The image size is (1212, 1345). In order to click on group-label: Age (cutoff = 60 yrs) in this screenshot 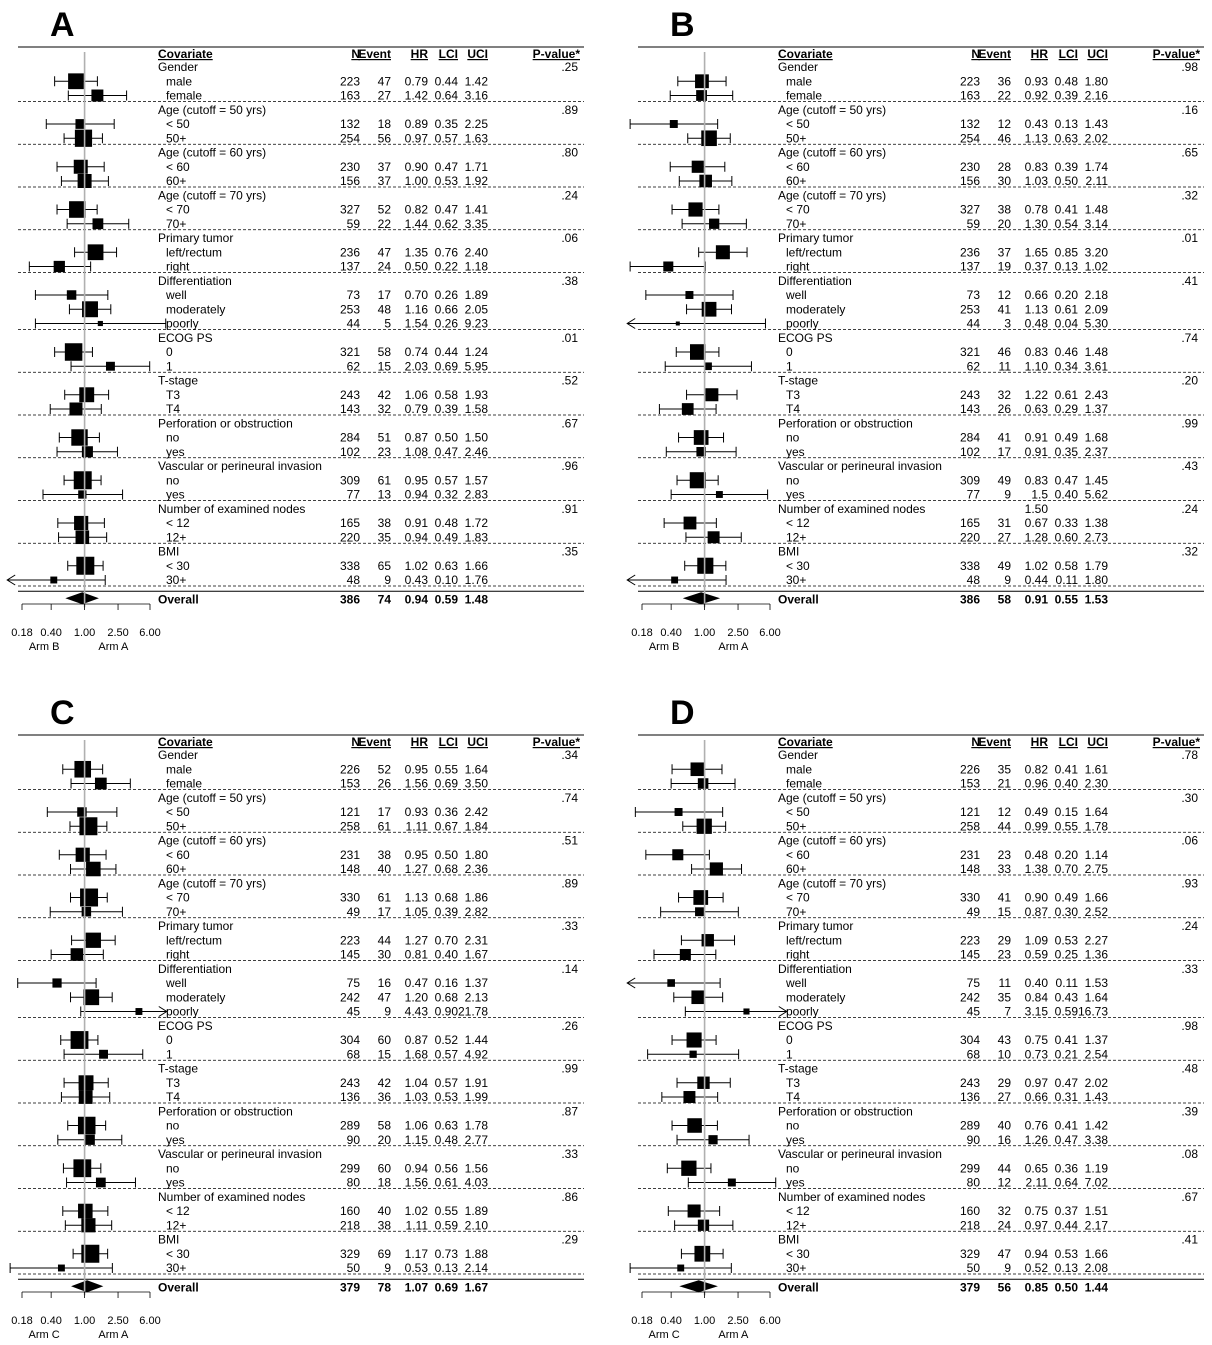, I will do `click(832, 841)`.